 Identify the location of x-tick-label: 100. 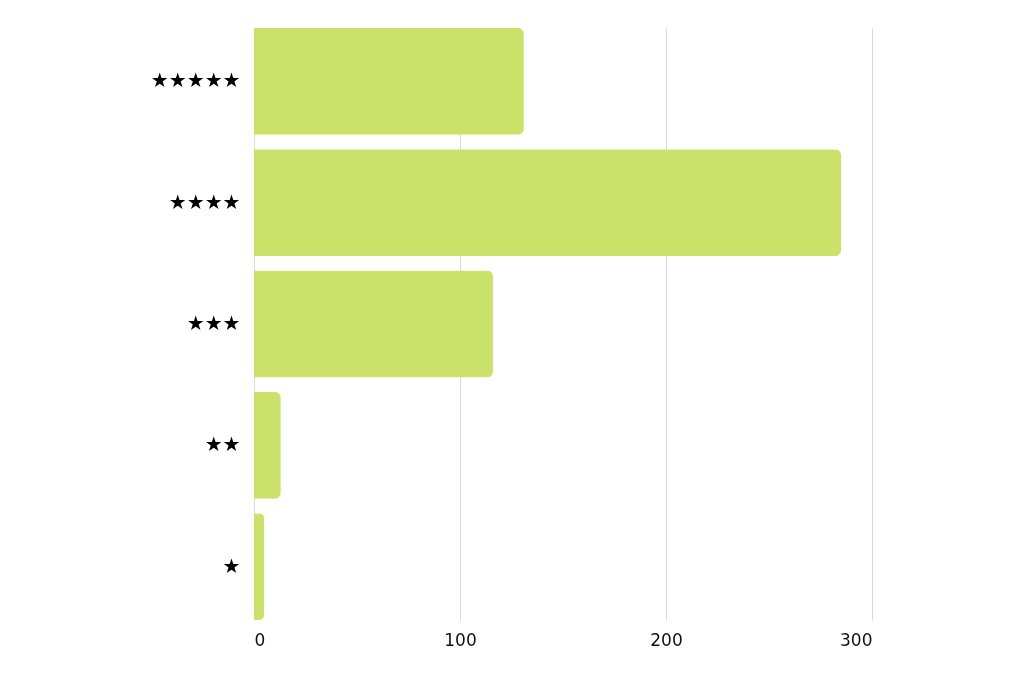
(460, 639).